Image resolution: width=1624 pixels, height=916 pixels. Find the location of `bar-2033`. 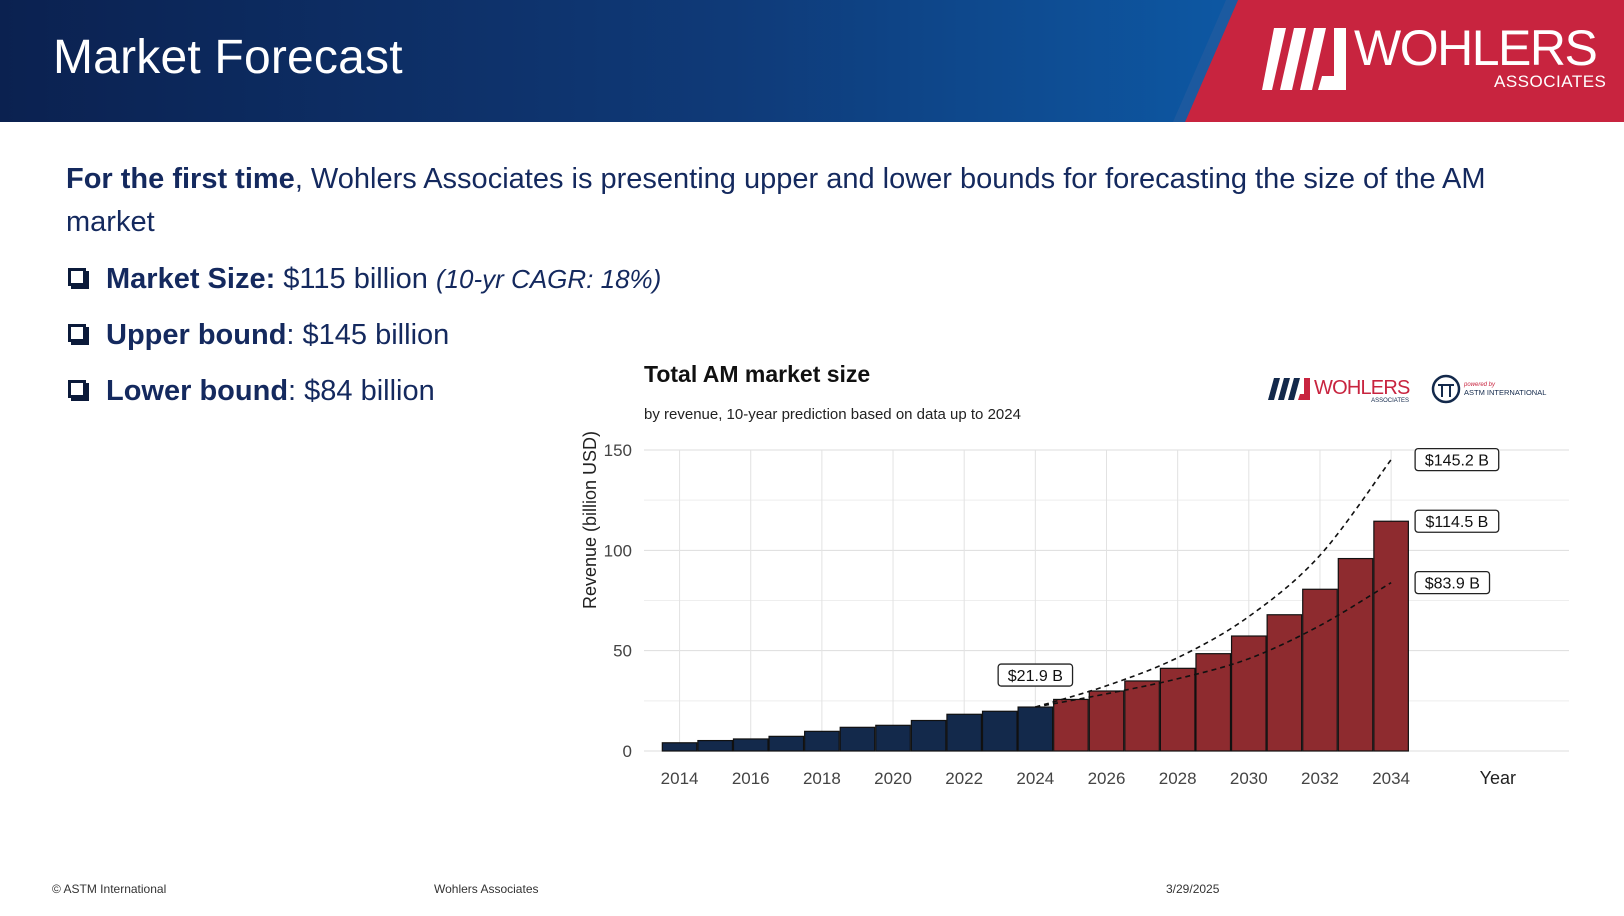

bar-2033 is located at coordinates (1355, 654).